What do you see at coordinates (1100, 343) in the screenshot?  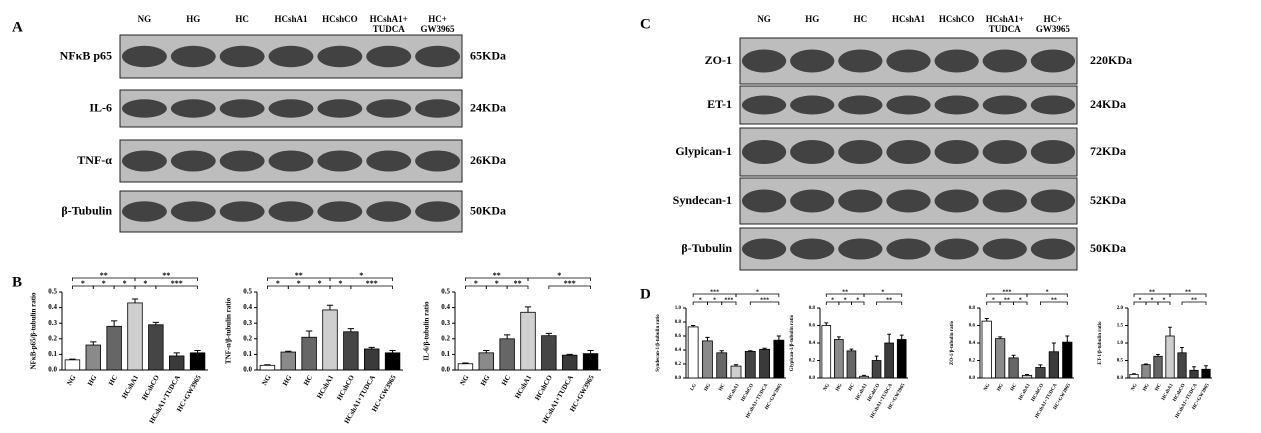 I see `y-axis-label: ET-1/β-tubulin ratio` at bounding box center [1100, 343].